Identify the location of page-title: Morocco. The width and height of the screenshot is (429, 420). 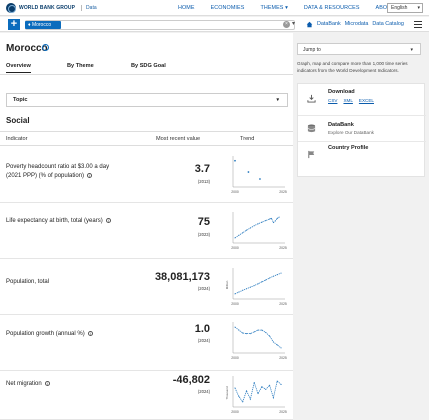
(27, 48).